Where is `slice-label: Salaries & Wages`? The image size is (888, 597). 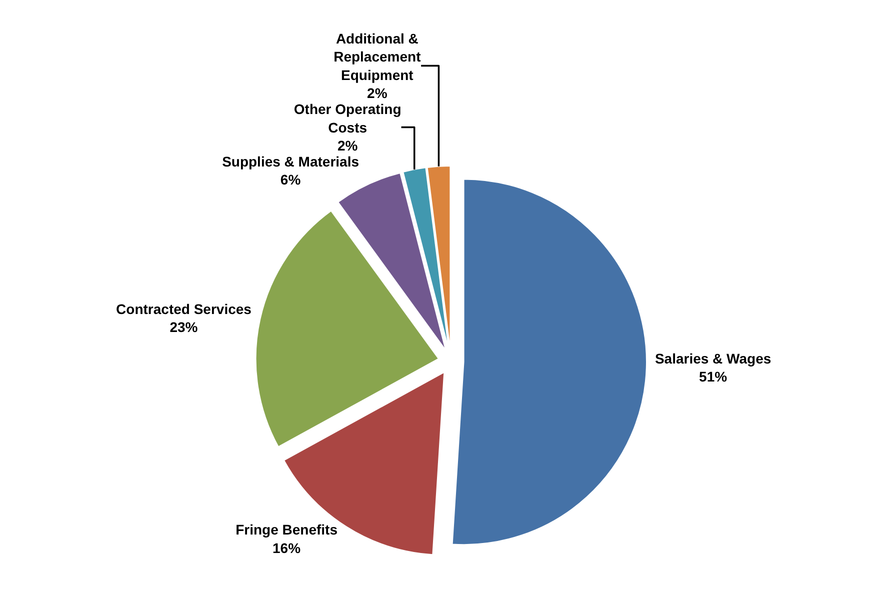 slice-label: Salaries & Wages is located at coordinates (713, 358).